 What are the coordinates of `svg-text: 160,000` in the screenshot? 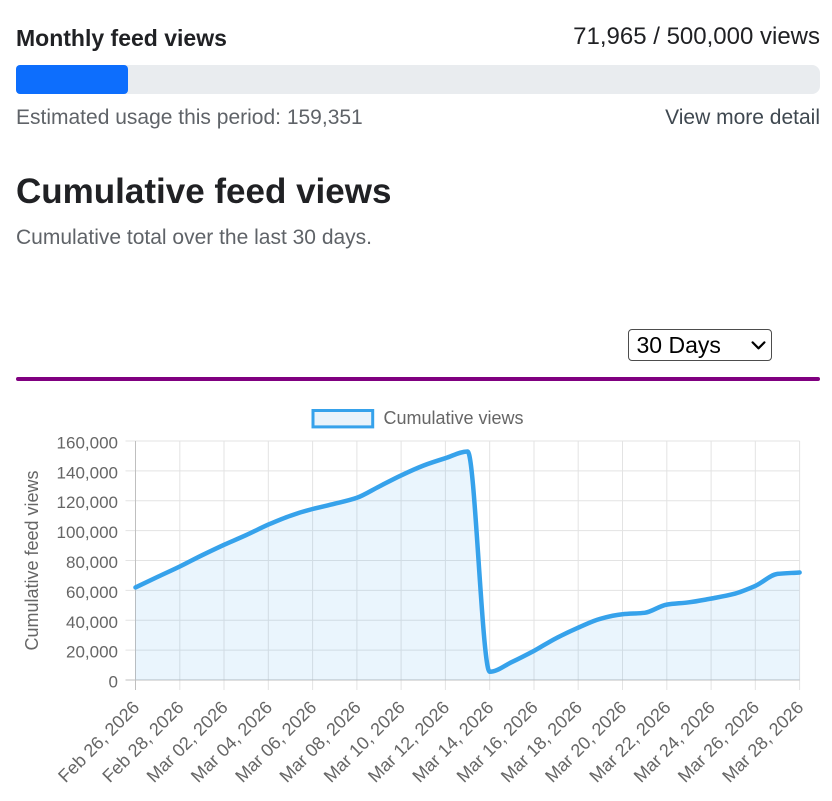 It's located at (87, 443).